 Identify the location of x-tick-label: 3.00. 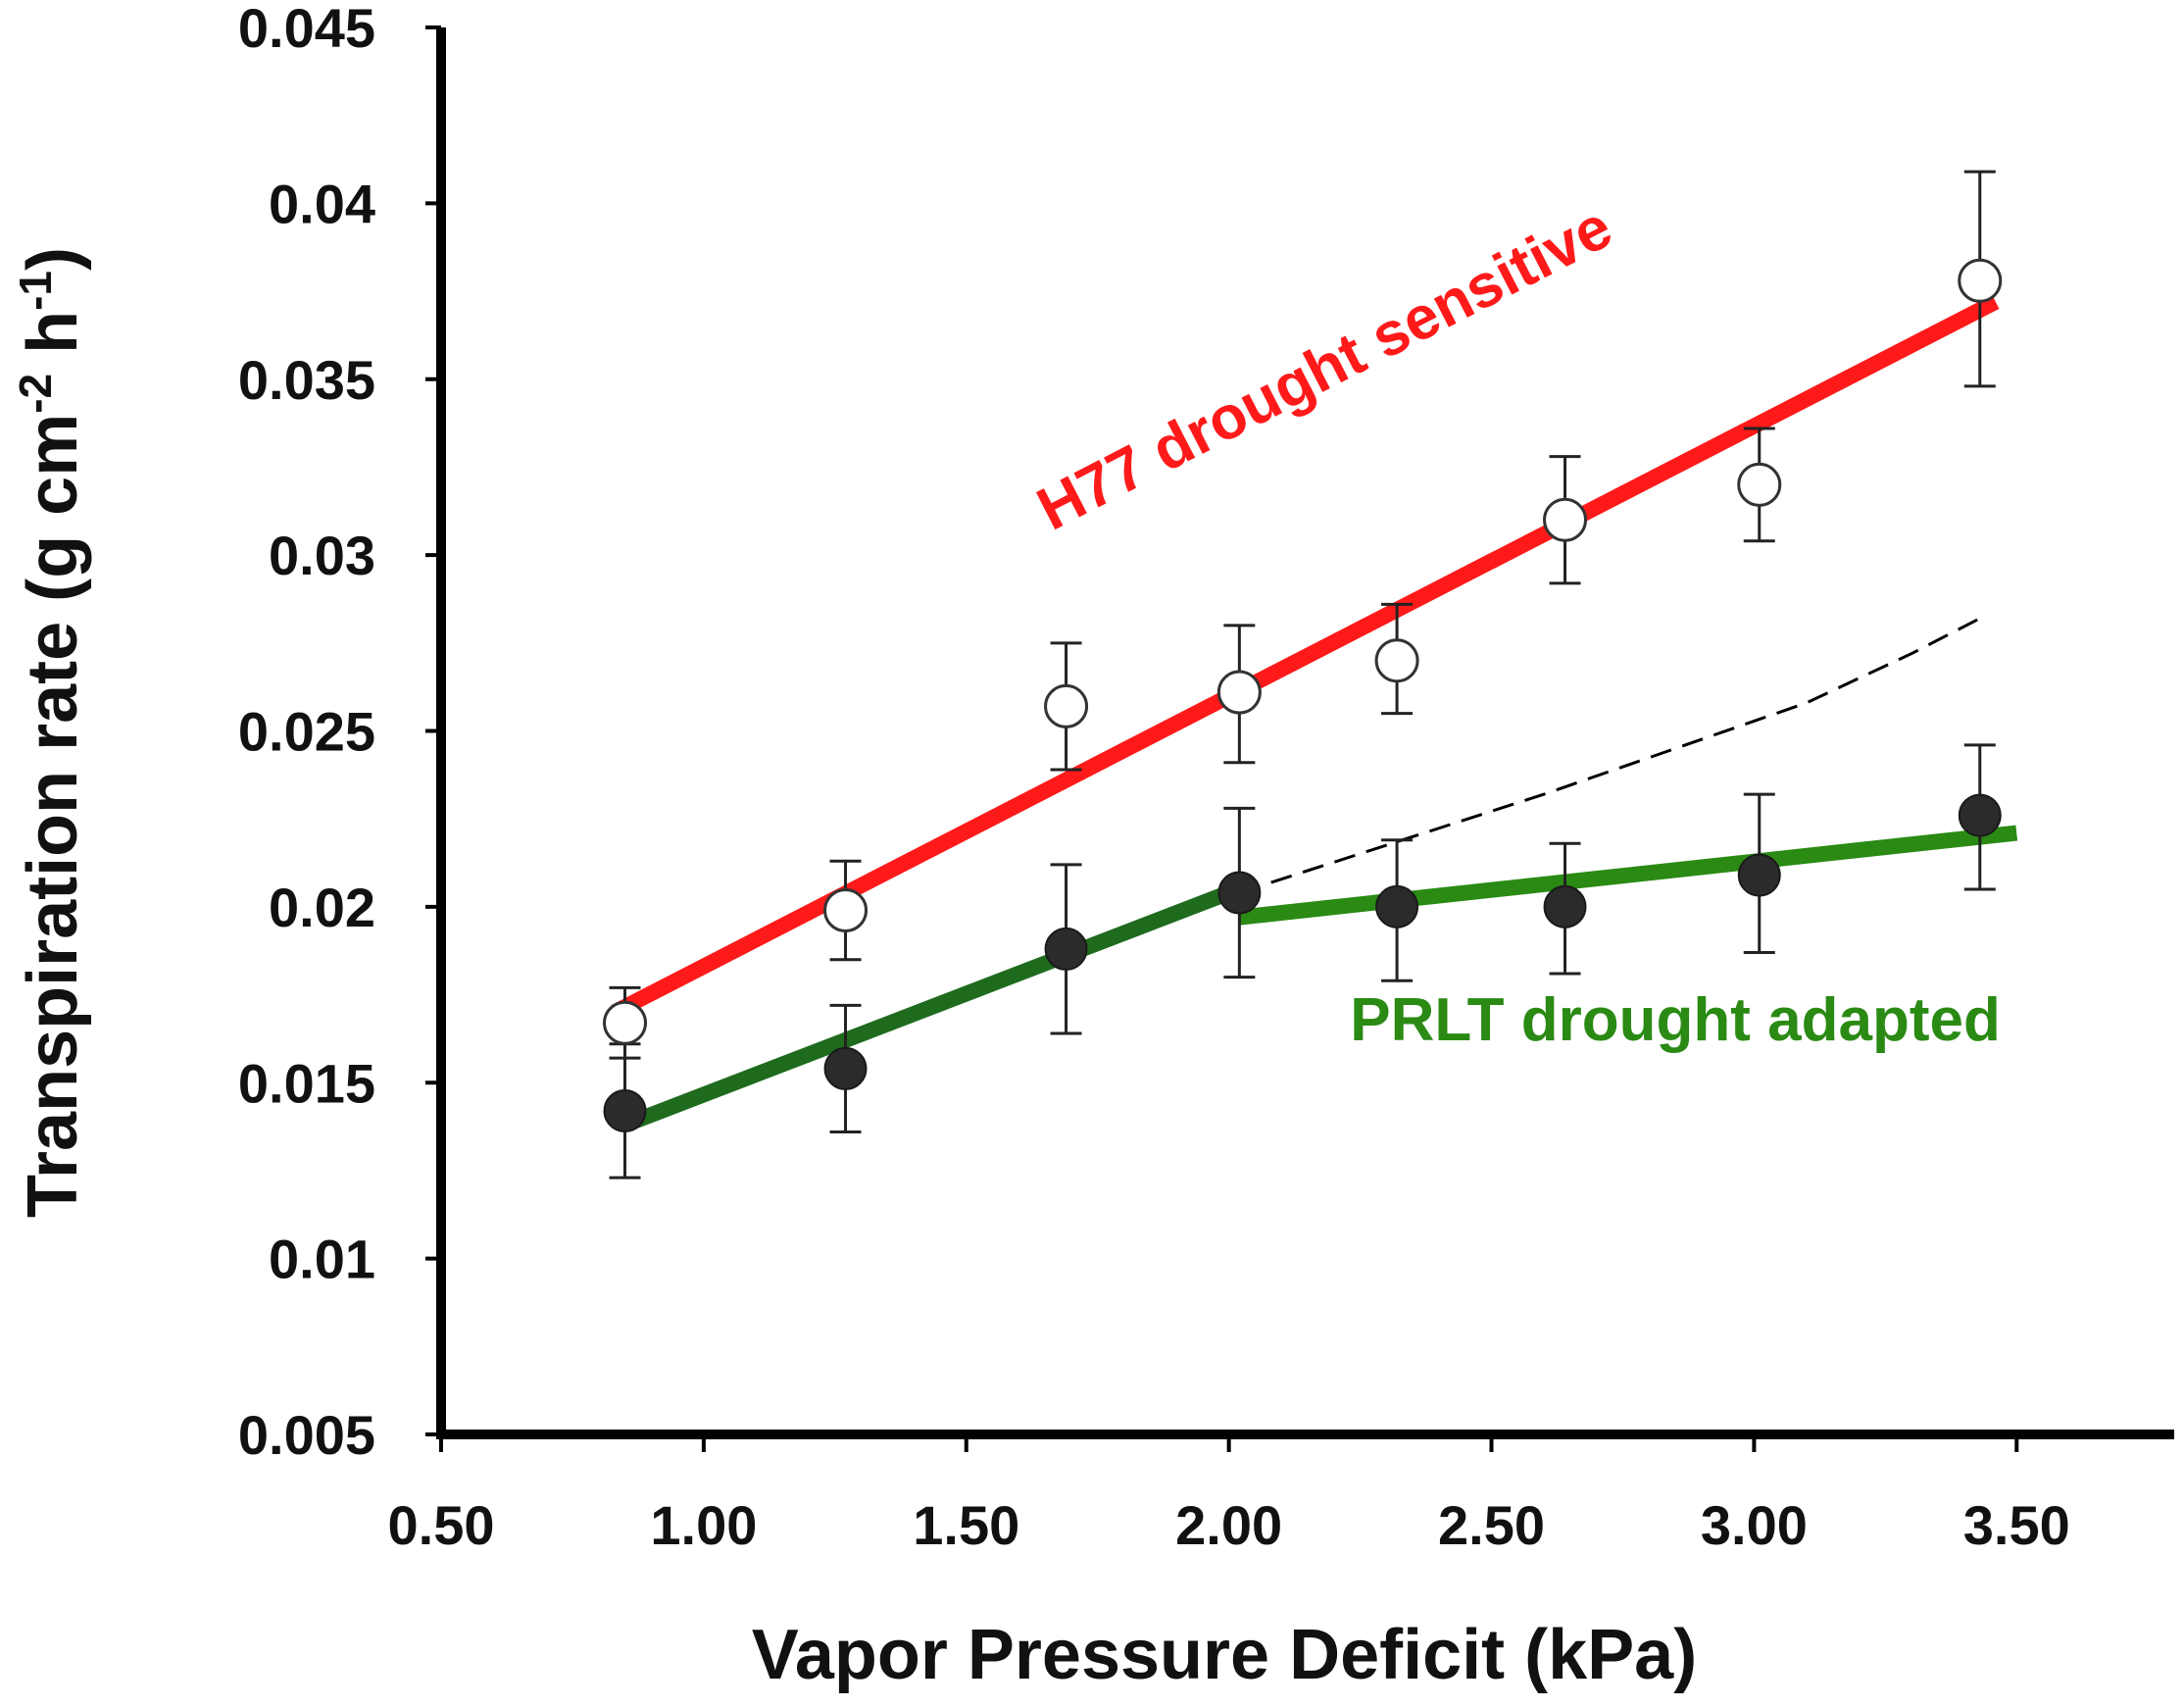
(1754, 1525).